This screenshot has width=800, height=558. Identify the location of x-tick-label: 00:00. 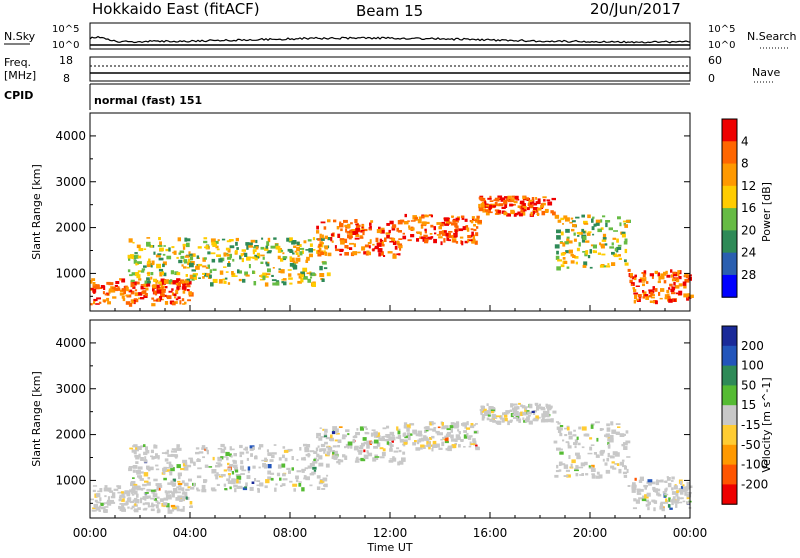
(690, 533).